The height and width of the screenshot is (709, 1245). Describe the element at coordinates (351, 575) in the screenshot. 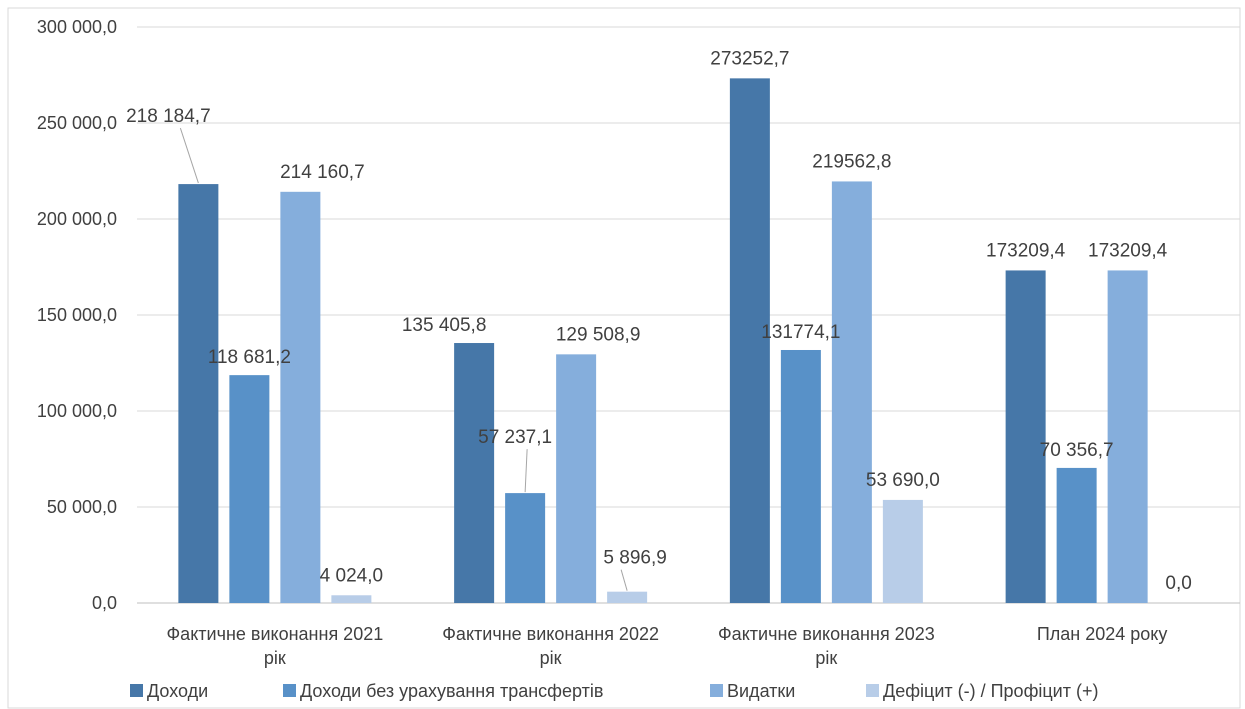

I see `data-label: 4 024,0` at that location.